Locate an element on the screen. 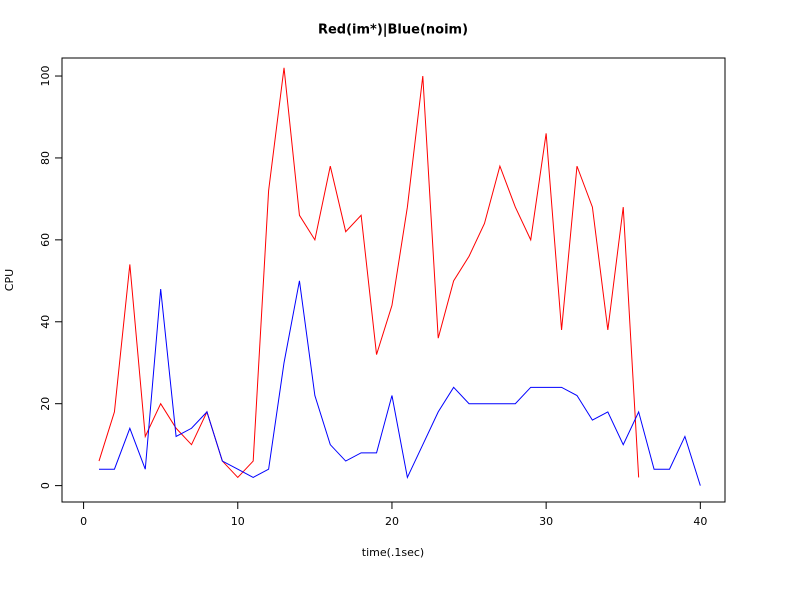 The width and height of the screenshot is (792, 612). y-tick-label: 80 is located at coordinates (45, 158).